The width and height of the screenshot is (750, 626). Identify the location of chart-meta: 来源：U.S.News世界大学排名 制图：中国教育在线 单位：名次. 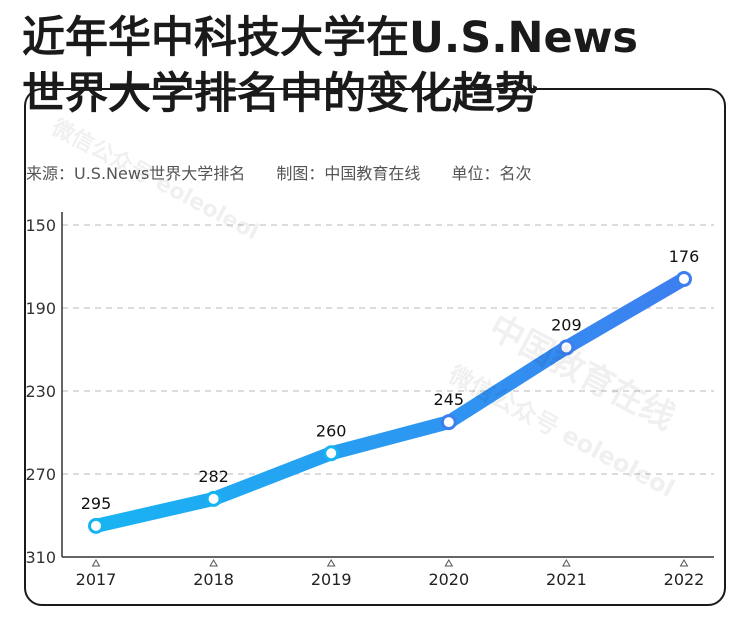
(292, 172).